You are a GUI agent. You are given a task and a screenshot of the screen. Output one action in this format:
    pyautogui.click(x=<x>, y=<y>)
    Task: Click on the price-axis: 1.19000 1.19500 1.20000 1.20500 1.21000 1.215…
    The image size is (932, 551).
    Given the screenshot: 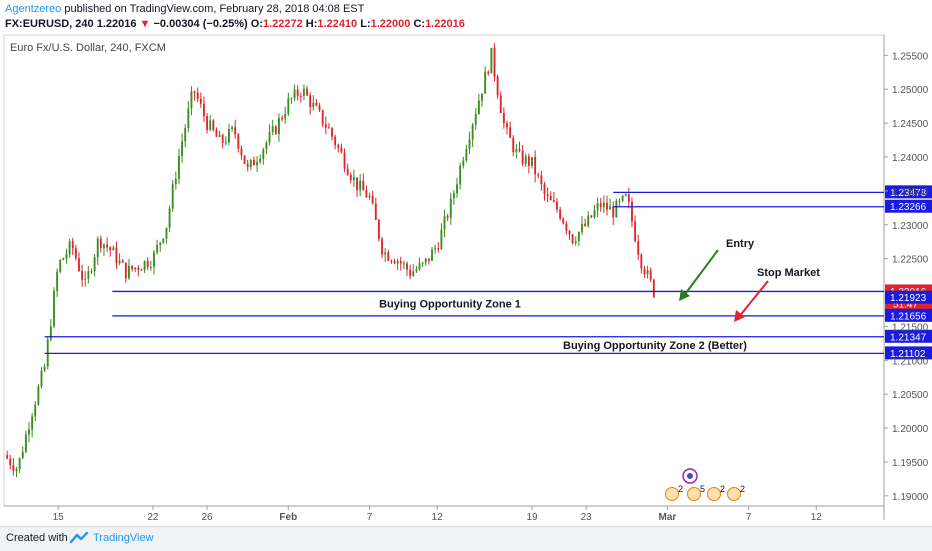 What is the action you would take?
    pyautogui.click(x=906, y=277)
    